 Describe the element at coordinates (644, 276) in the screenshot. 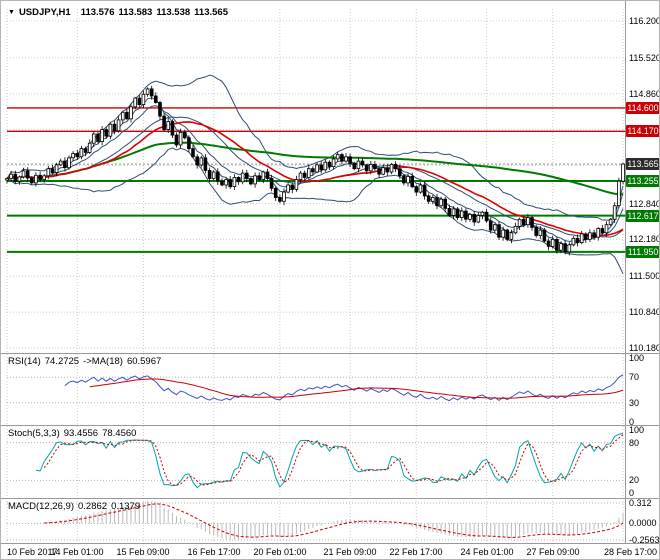

I see `price-tick: 111.500` at that location.